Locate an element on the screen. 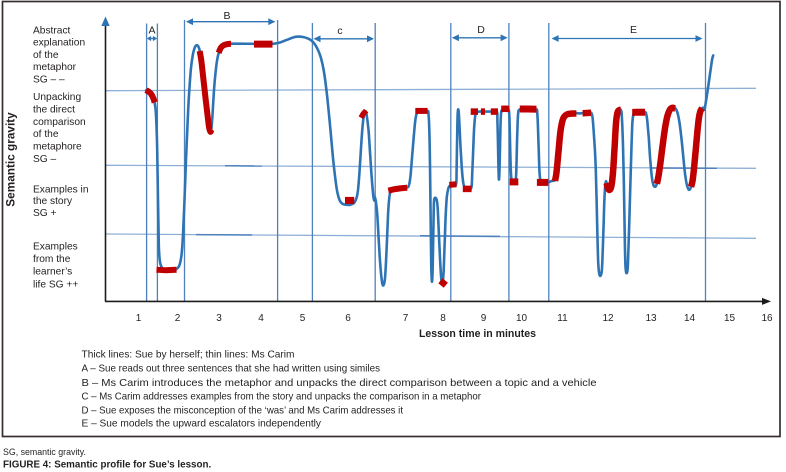  svg-text: SG – – is located at coordinates (49, 79).